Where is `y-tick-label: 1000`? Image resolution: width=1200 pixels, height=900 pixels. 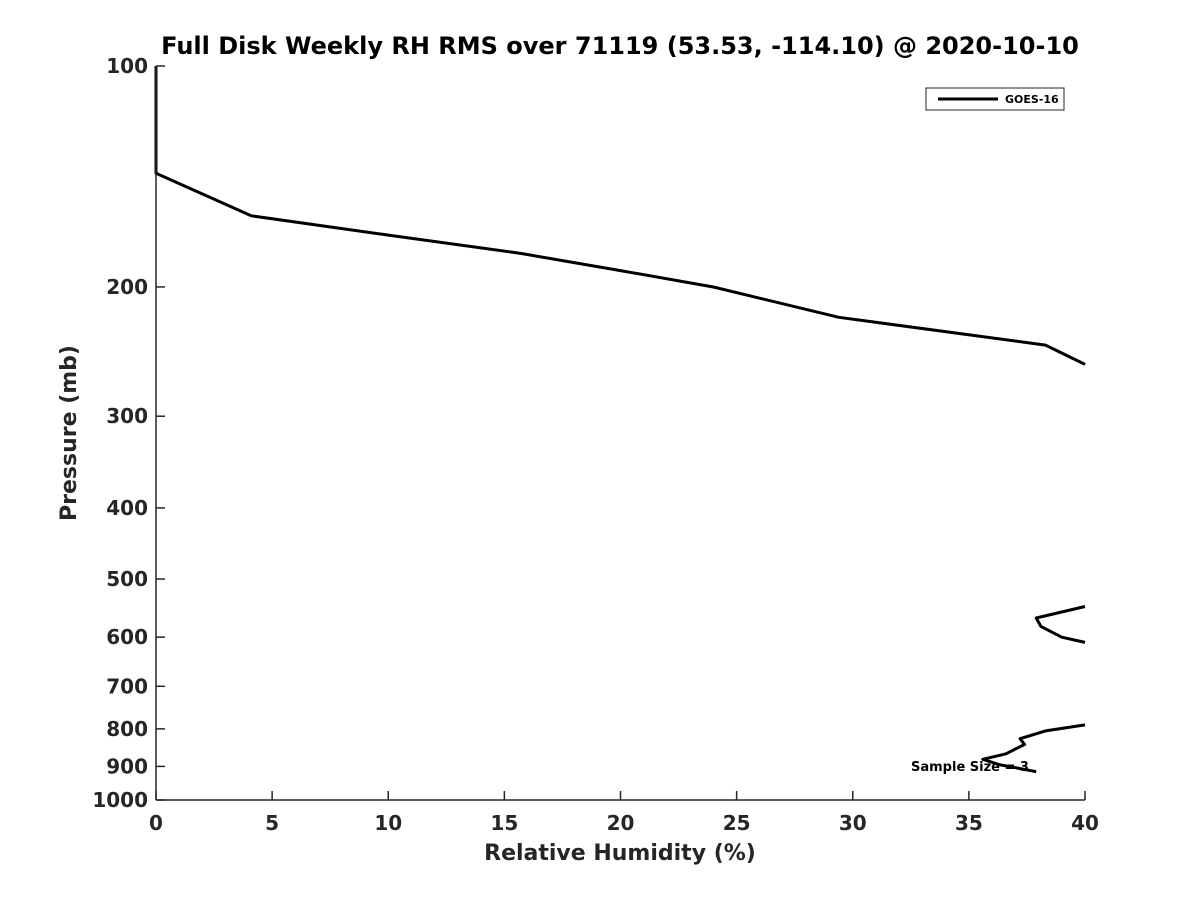 y-tick-label: 1000 is located at coordinates (120, 800).